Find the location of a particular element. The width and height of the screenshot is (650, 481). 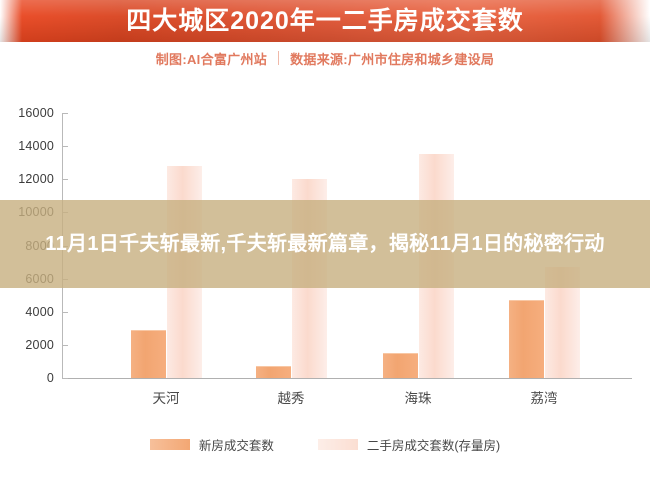

legend-item-label: 新房成交套数 is located at coordinates (236, 445).